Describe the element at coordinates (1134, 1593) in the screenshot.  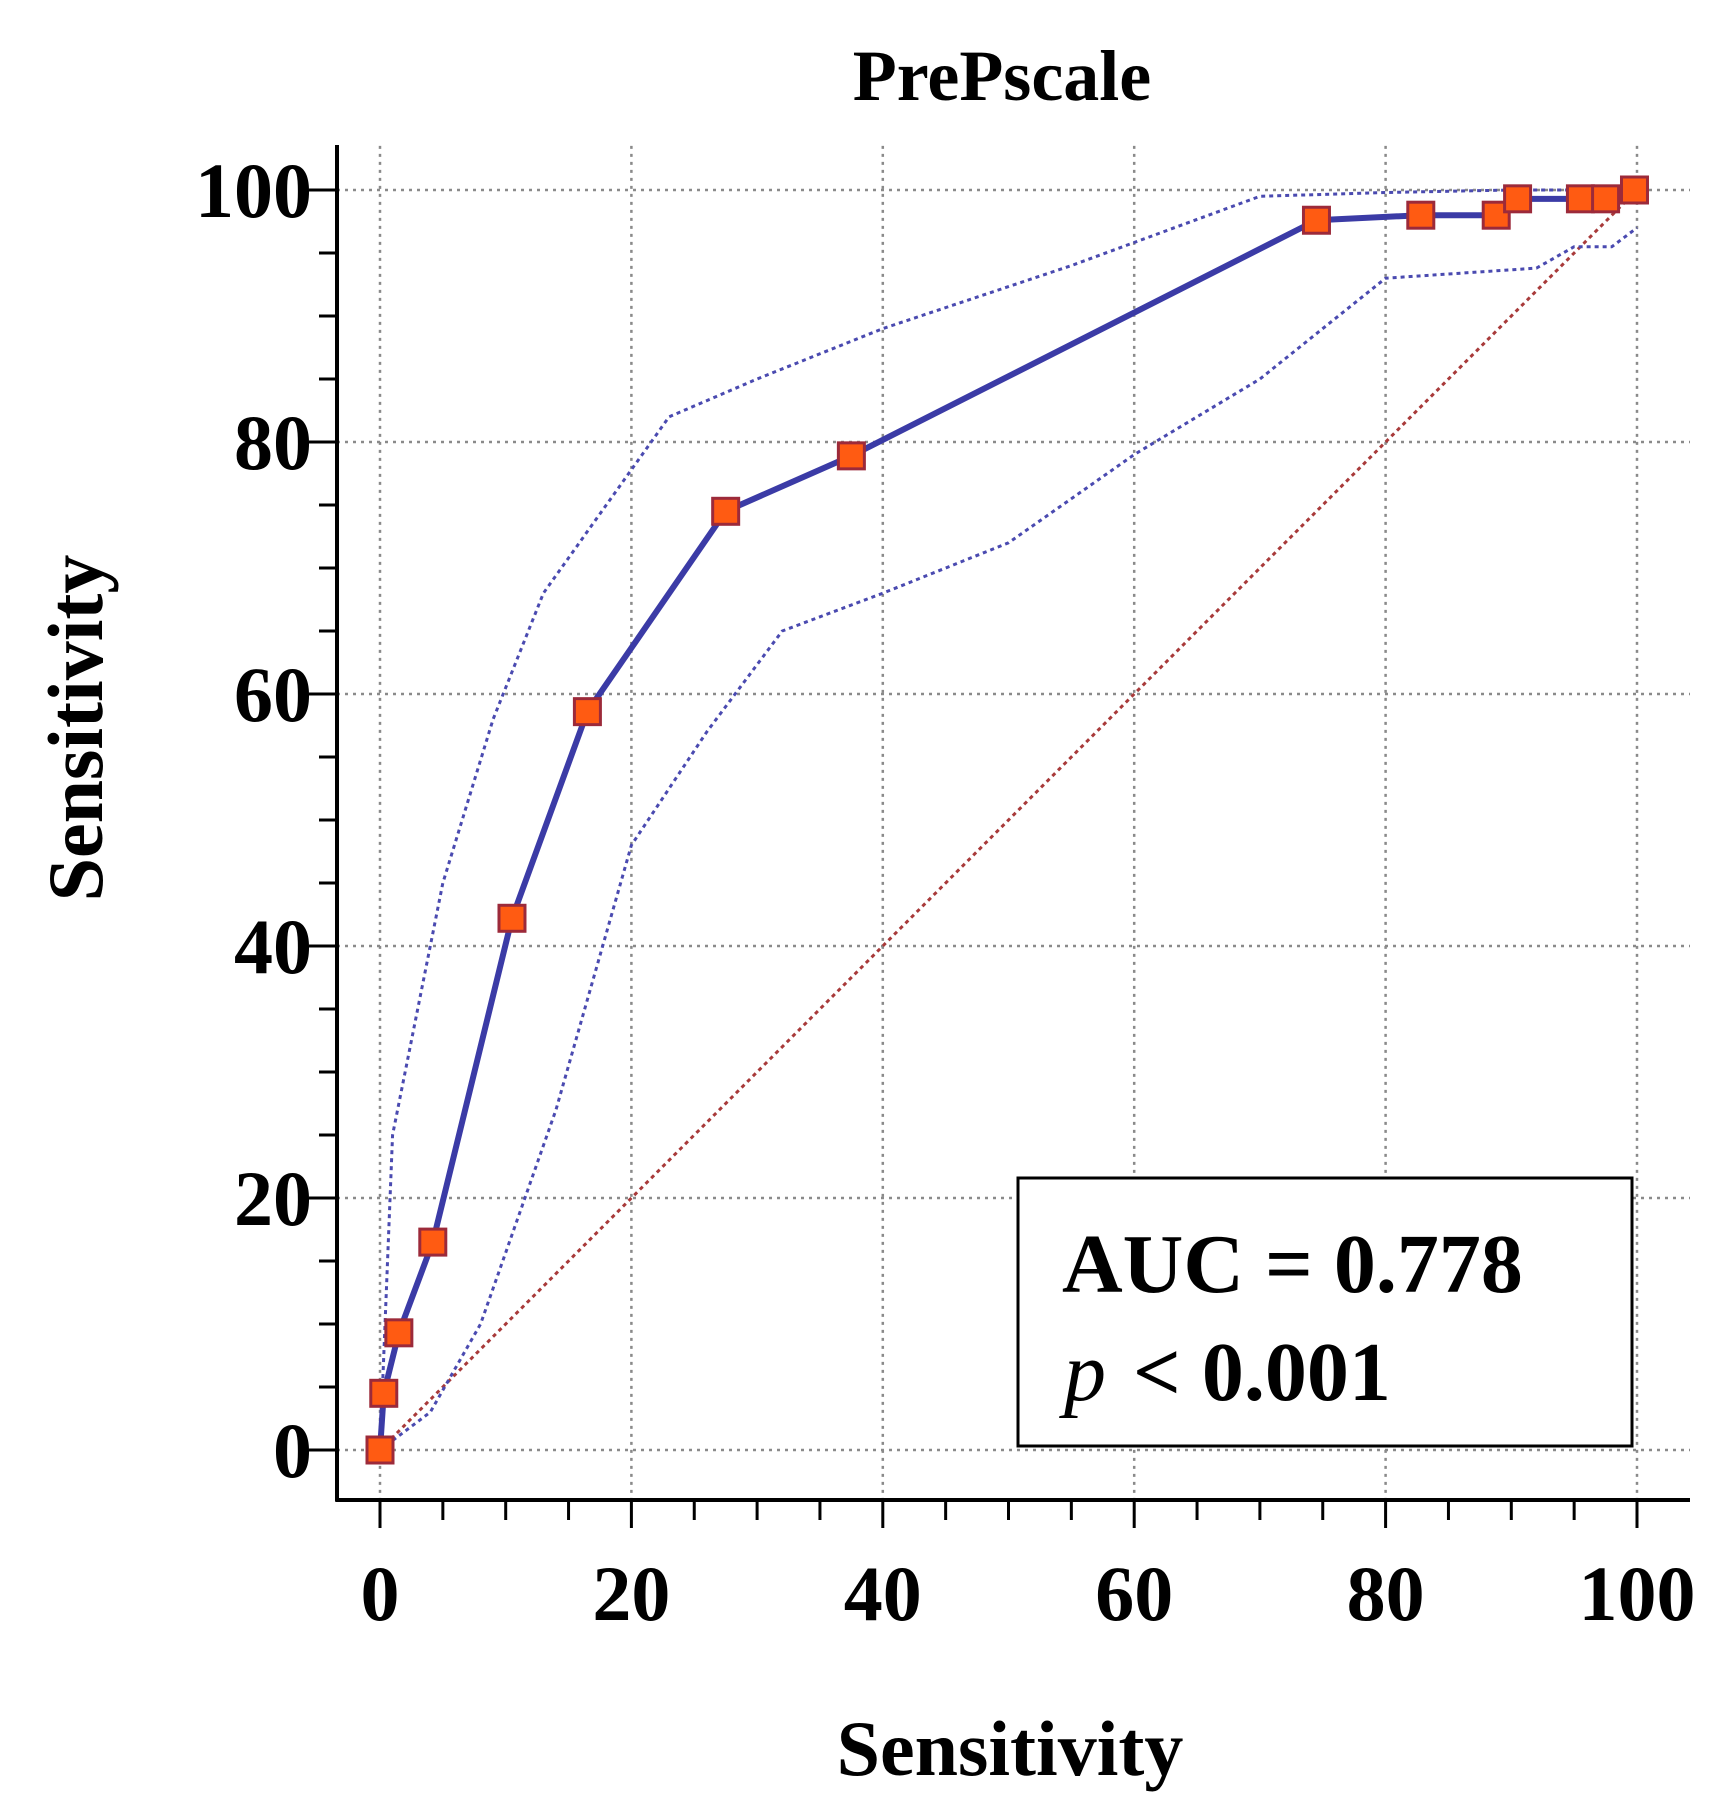
I see `x-tick-label: 60` at that location.